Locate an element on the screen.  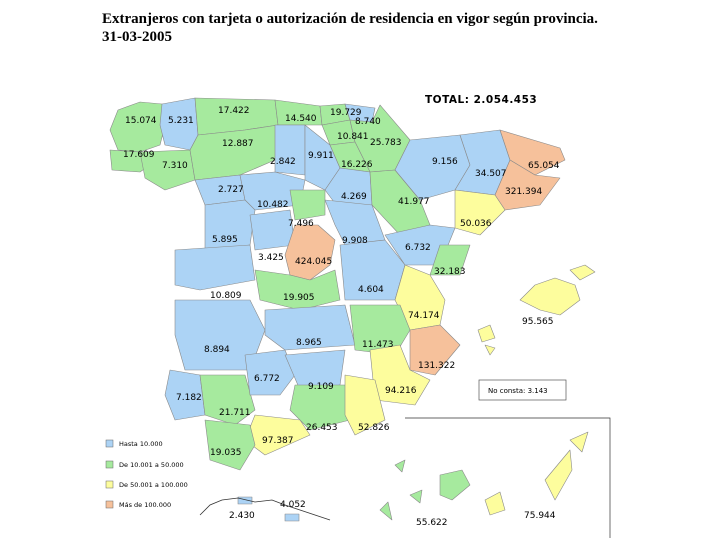
value-guadalajara: 9.908 is located at coordinates (355, 241).